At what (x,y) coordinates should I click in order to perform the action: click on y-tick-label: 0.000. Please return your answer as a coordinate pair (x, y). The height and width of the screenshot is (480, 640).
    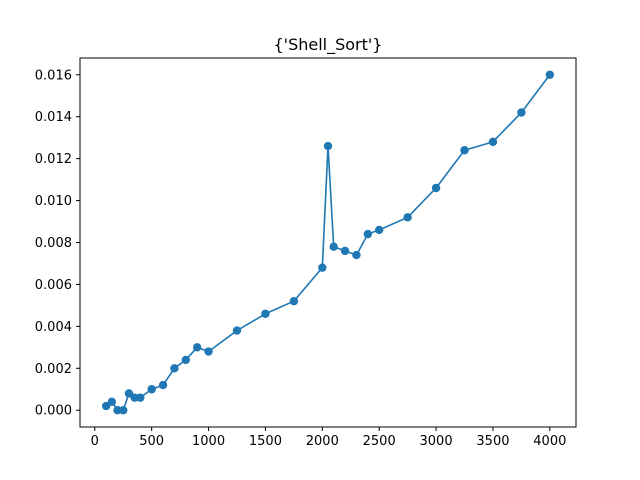
    Looking at the image, I should click on (53, 411).